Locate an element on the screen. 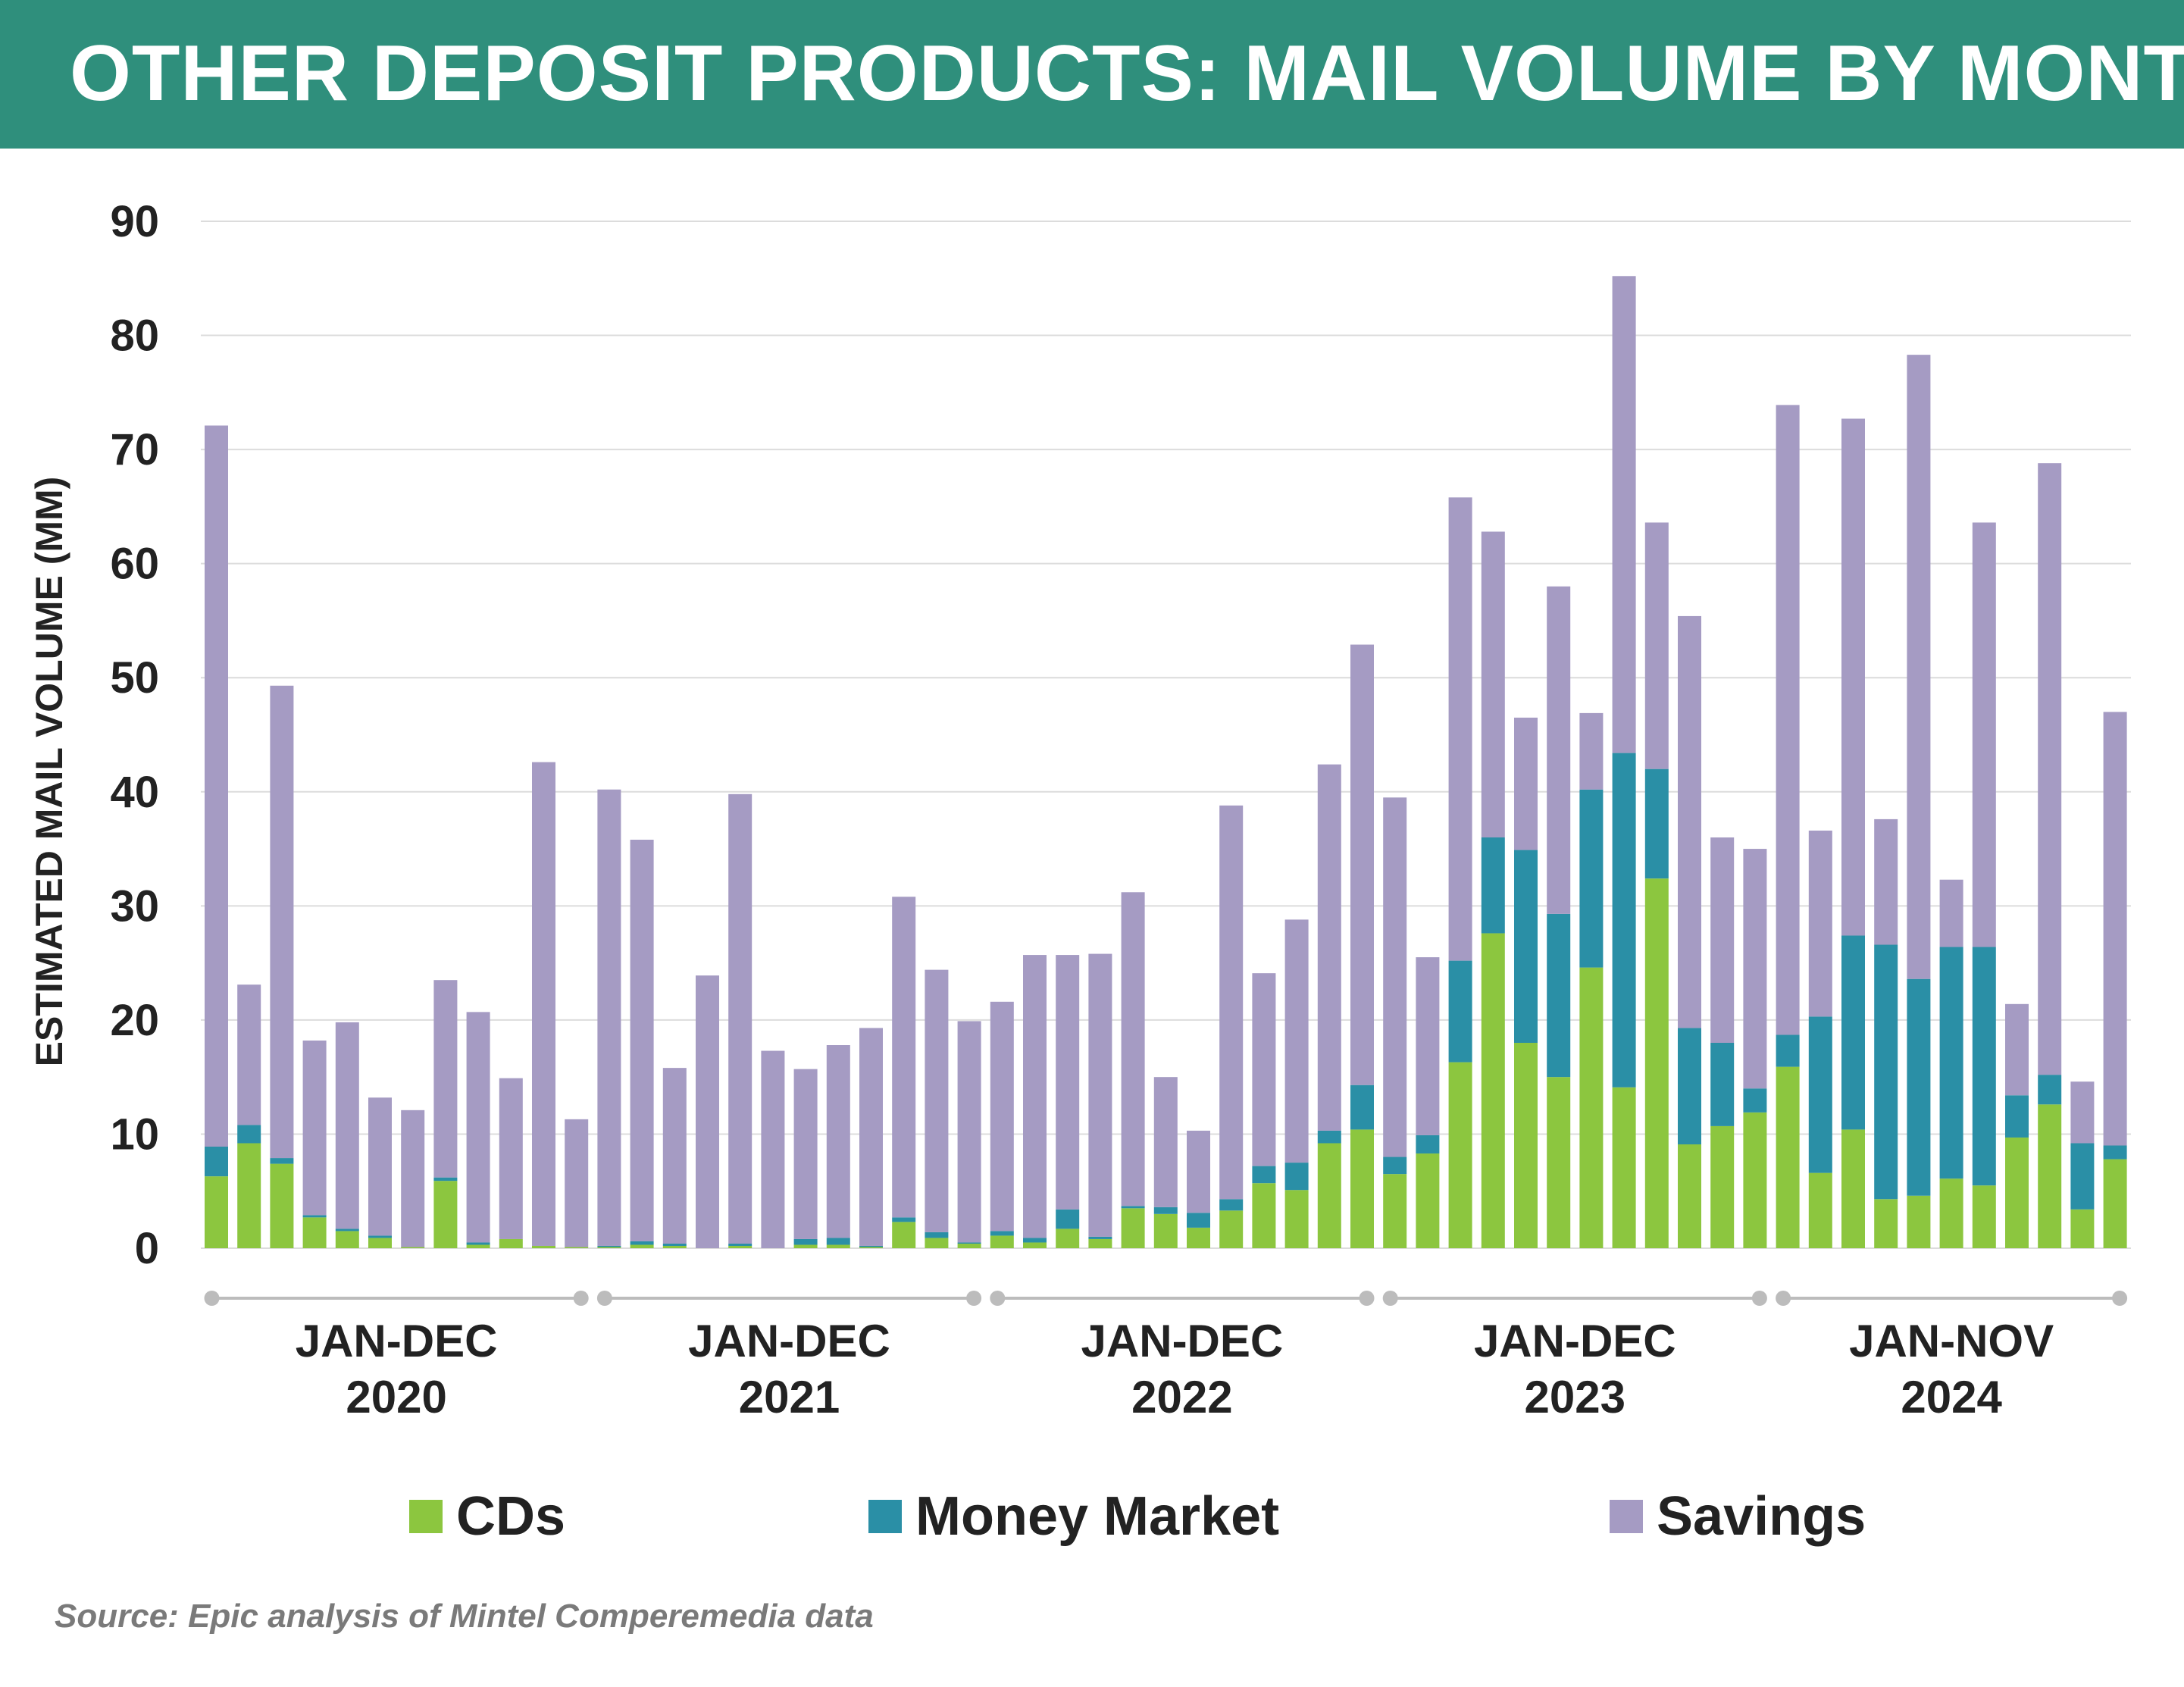  y-tick-label: 70 is located at coordinates (134, 449).